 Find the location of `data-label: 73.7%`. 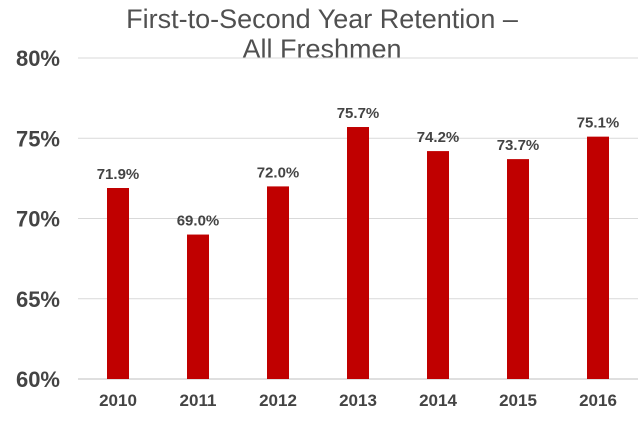

data-label: 73.7% is located at coordinates (518, 145).